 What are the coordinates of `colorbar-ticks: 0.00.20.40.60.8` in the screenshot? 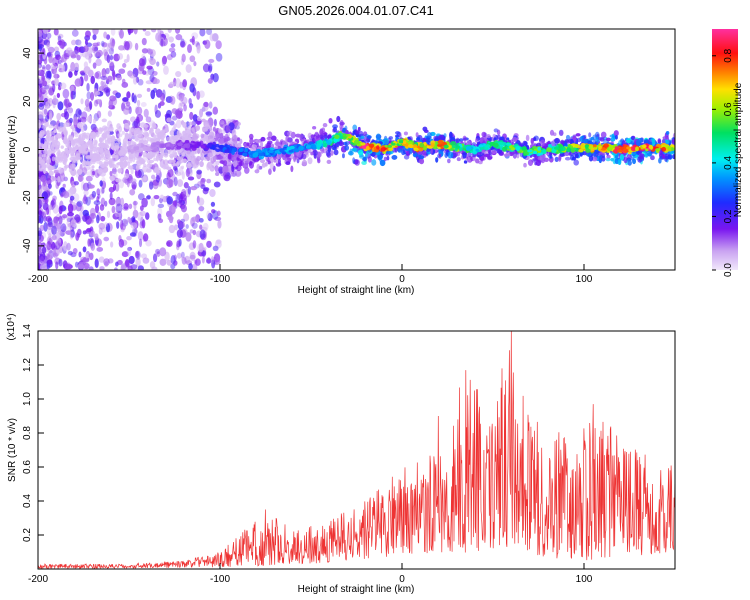 It's located at (723, 162).